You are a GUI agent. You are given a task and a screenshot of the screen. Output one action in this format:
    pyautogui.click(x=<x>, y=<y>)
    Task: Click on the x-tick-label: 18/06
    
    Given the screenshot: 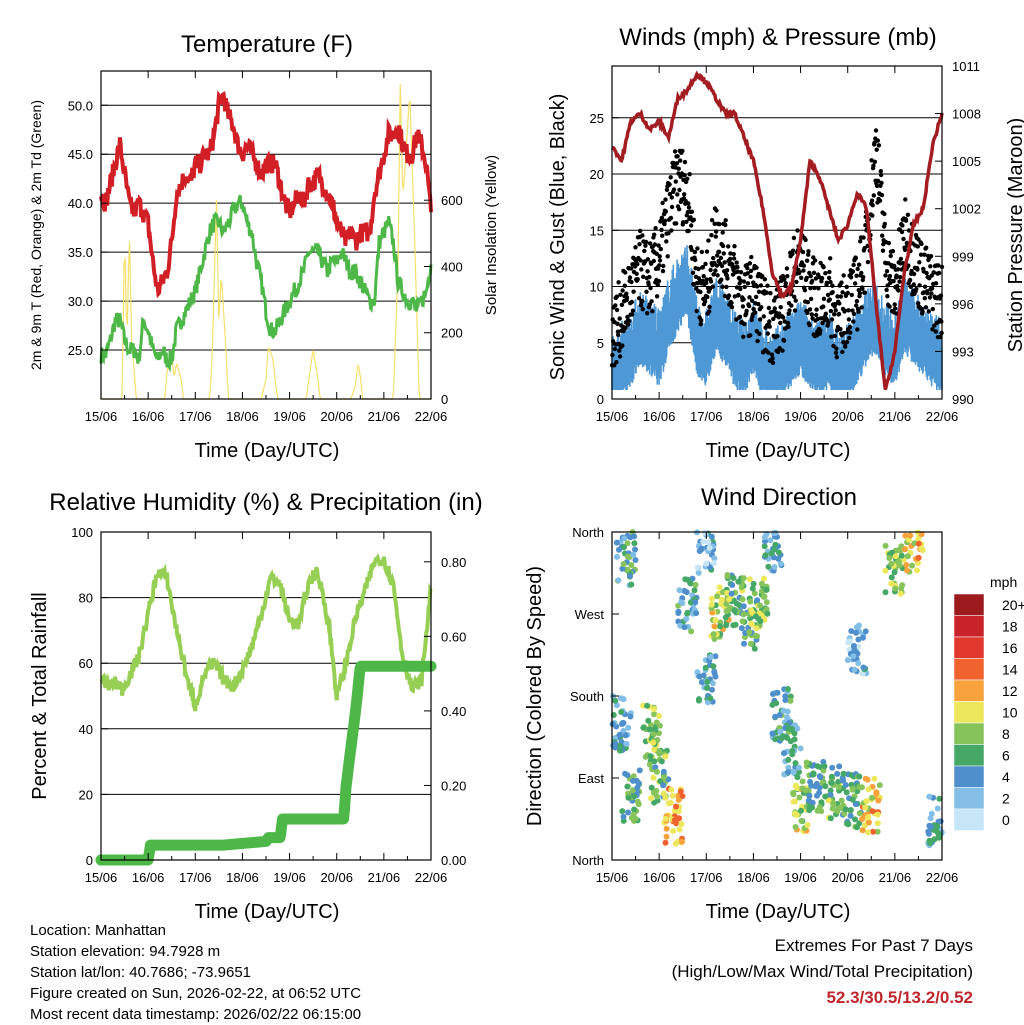 What is the action you would take?
    pyautogui.click(x=753, y=877)
    